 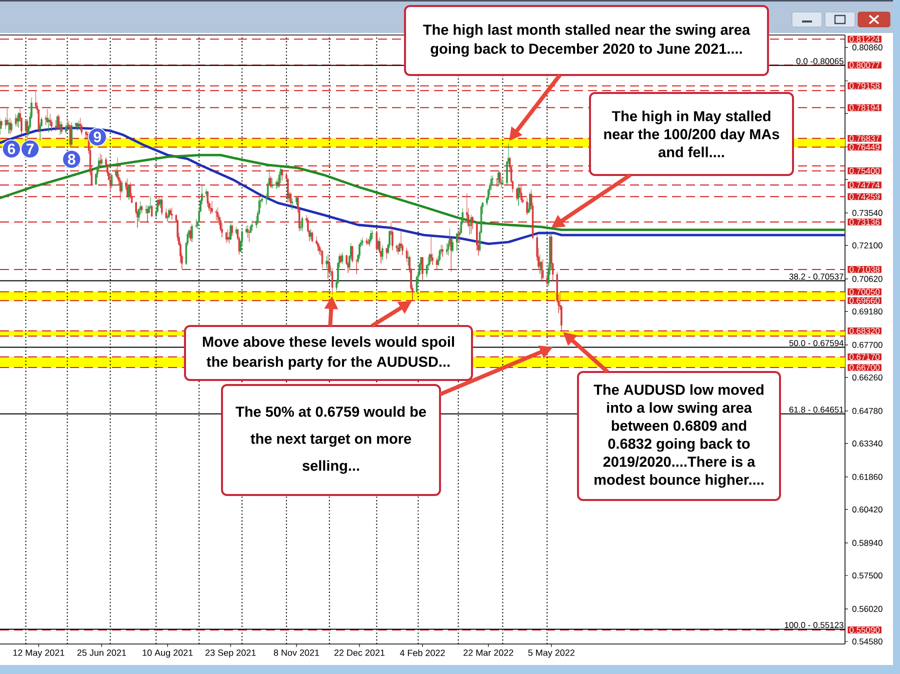 What do you see at coordinates (867, 345) in the screenshot?
I see `y-tick-label: 0.67700` at bounding box center [867, 345].